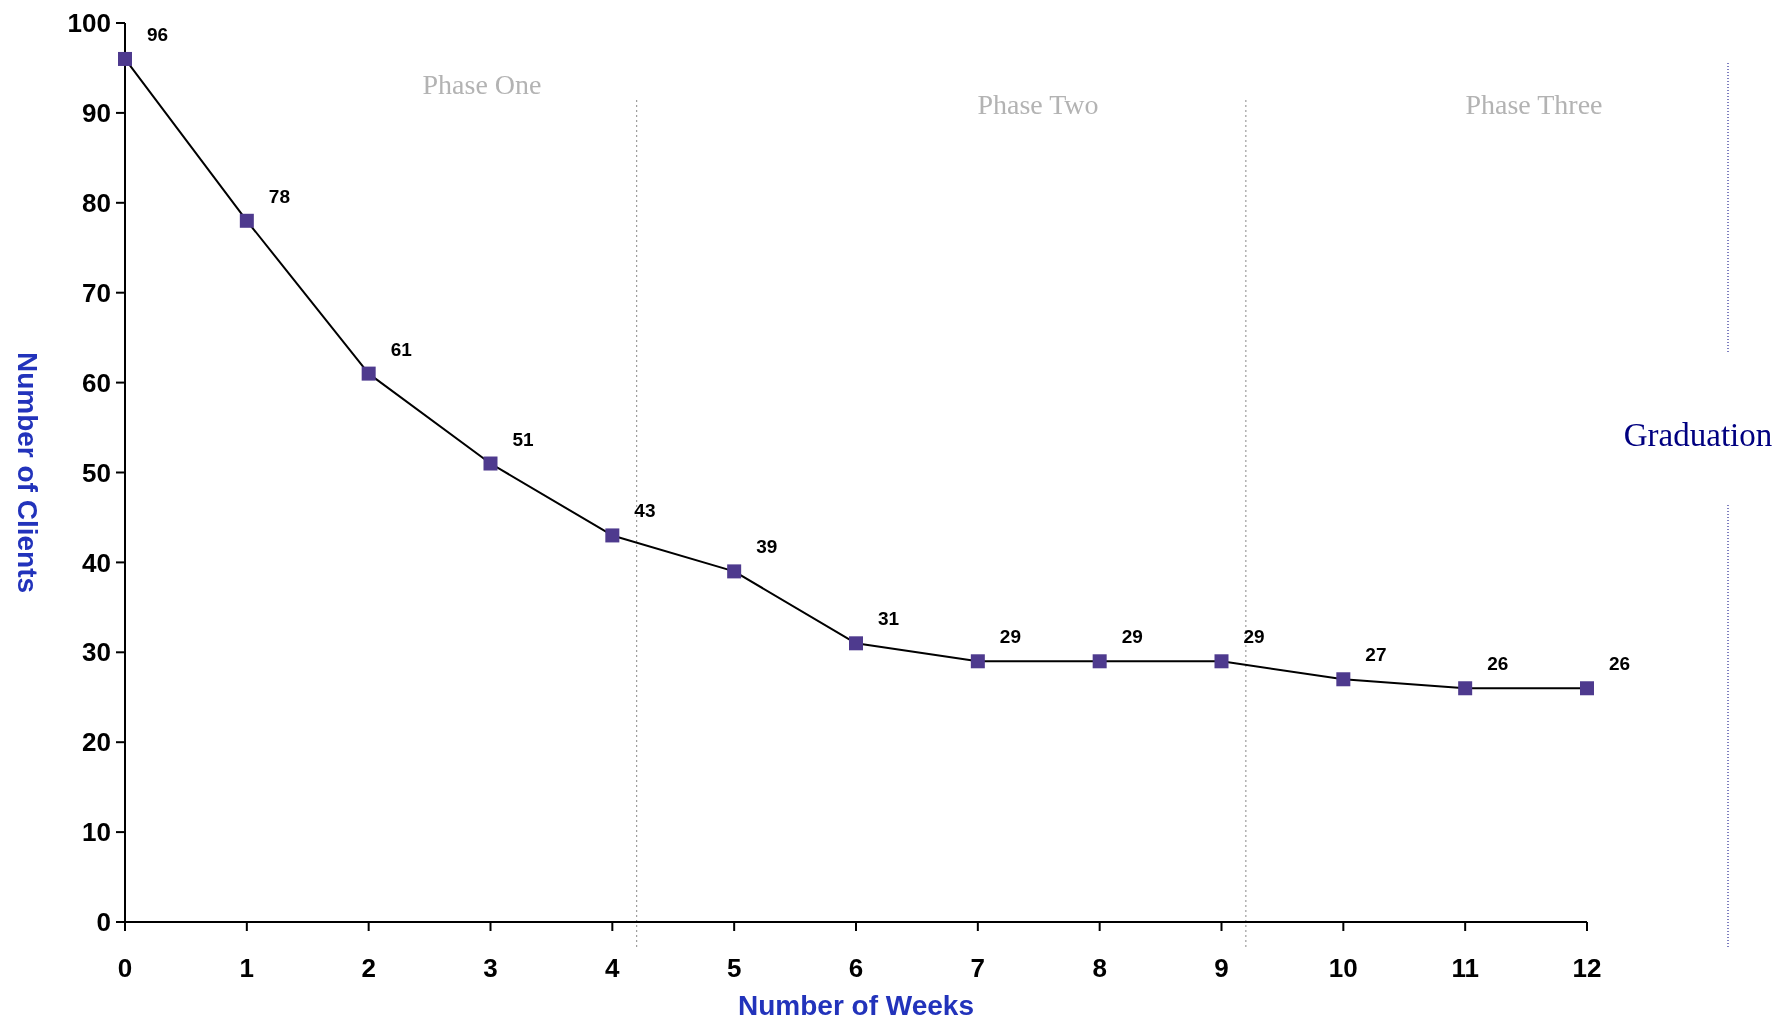 This screenshot has width=1780, height=1033. What do you see at coordinates (613, 968) in the screenshot?
I see `x-tick-label: 4` at bounding box center [613, 968].